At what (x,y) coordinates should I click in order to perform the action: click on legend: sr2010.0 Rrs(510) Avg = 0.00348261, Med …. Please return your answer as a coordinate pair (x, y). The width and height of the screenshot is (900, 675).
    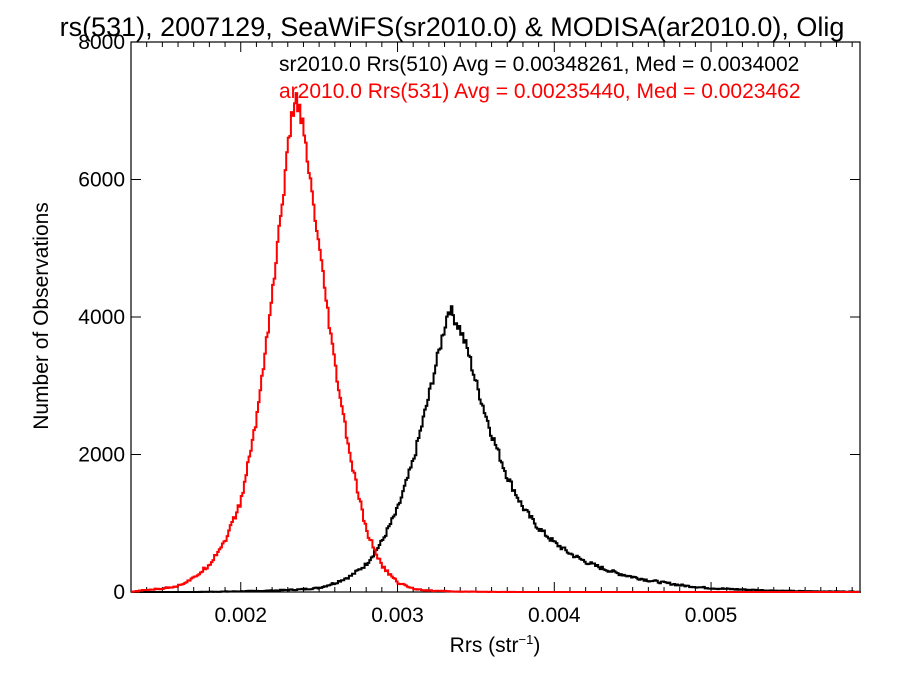
    Looking at the image, I should click on (540, 78).